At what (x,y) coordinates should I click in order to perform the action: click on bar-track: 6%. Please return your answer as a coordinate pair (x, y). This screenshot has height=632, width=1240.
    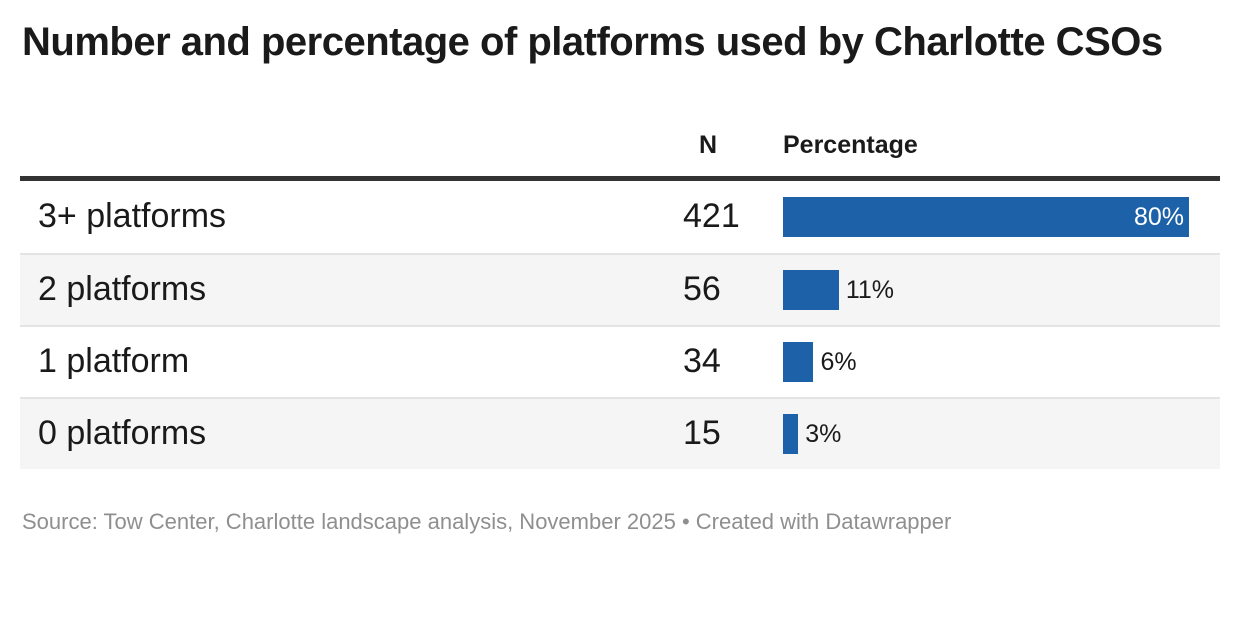
    Looking at the image, I should click on (986, 361).